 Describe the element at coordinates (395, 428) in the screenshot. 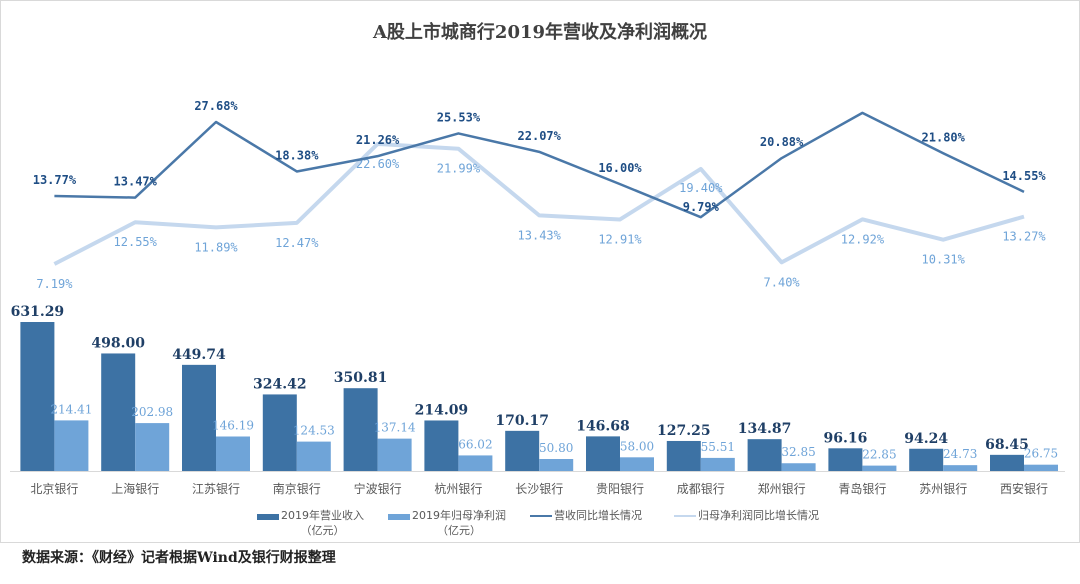

I see `bar-net-profit-label: 137.14` at that location.